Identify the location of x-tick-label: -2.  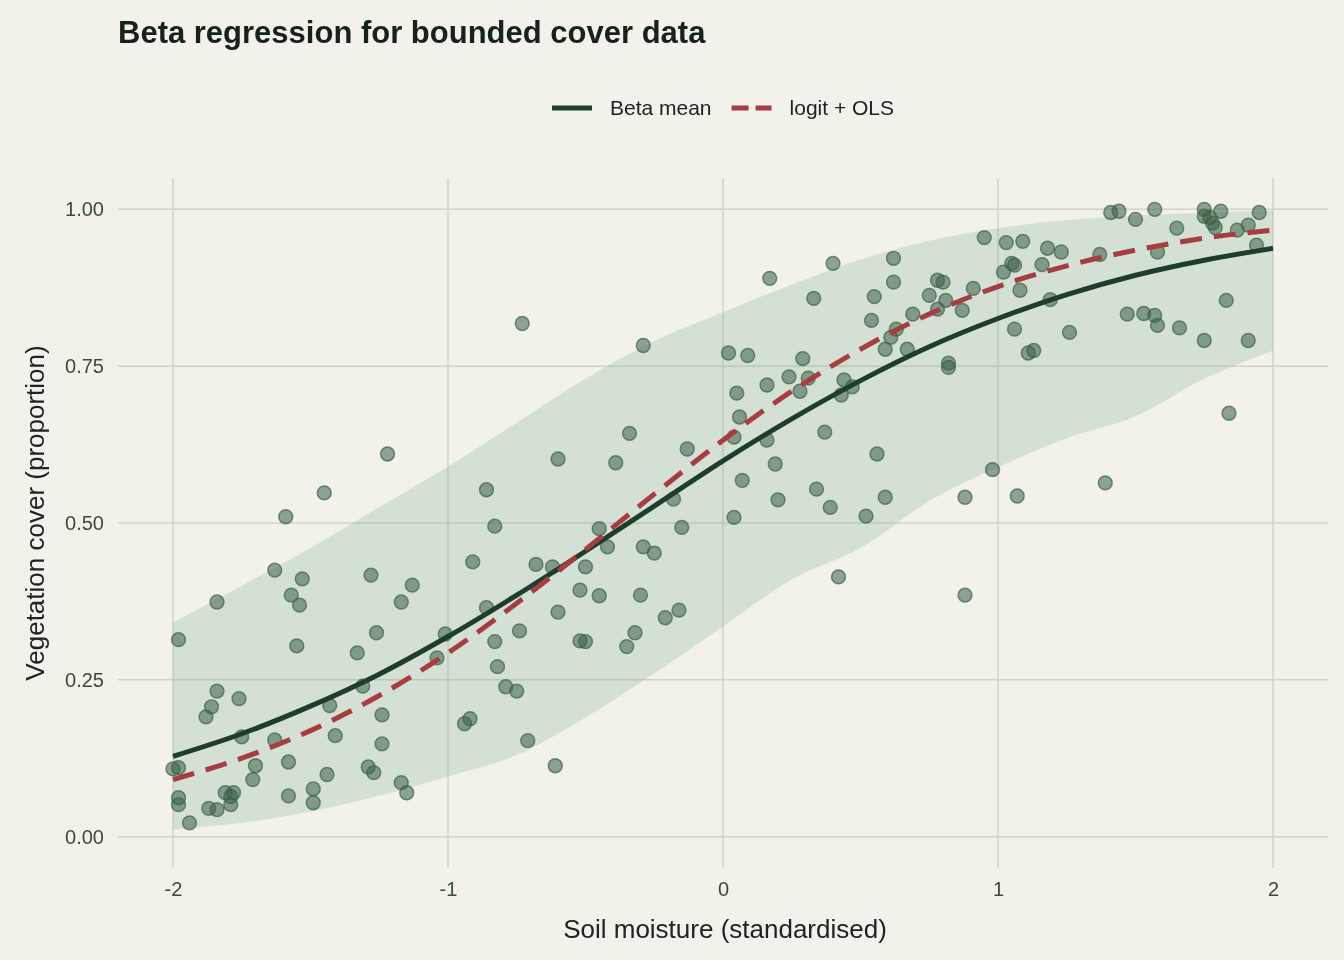
(173, 889).